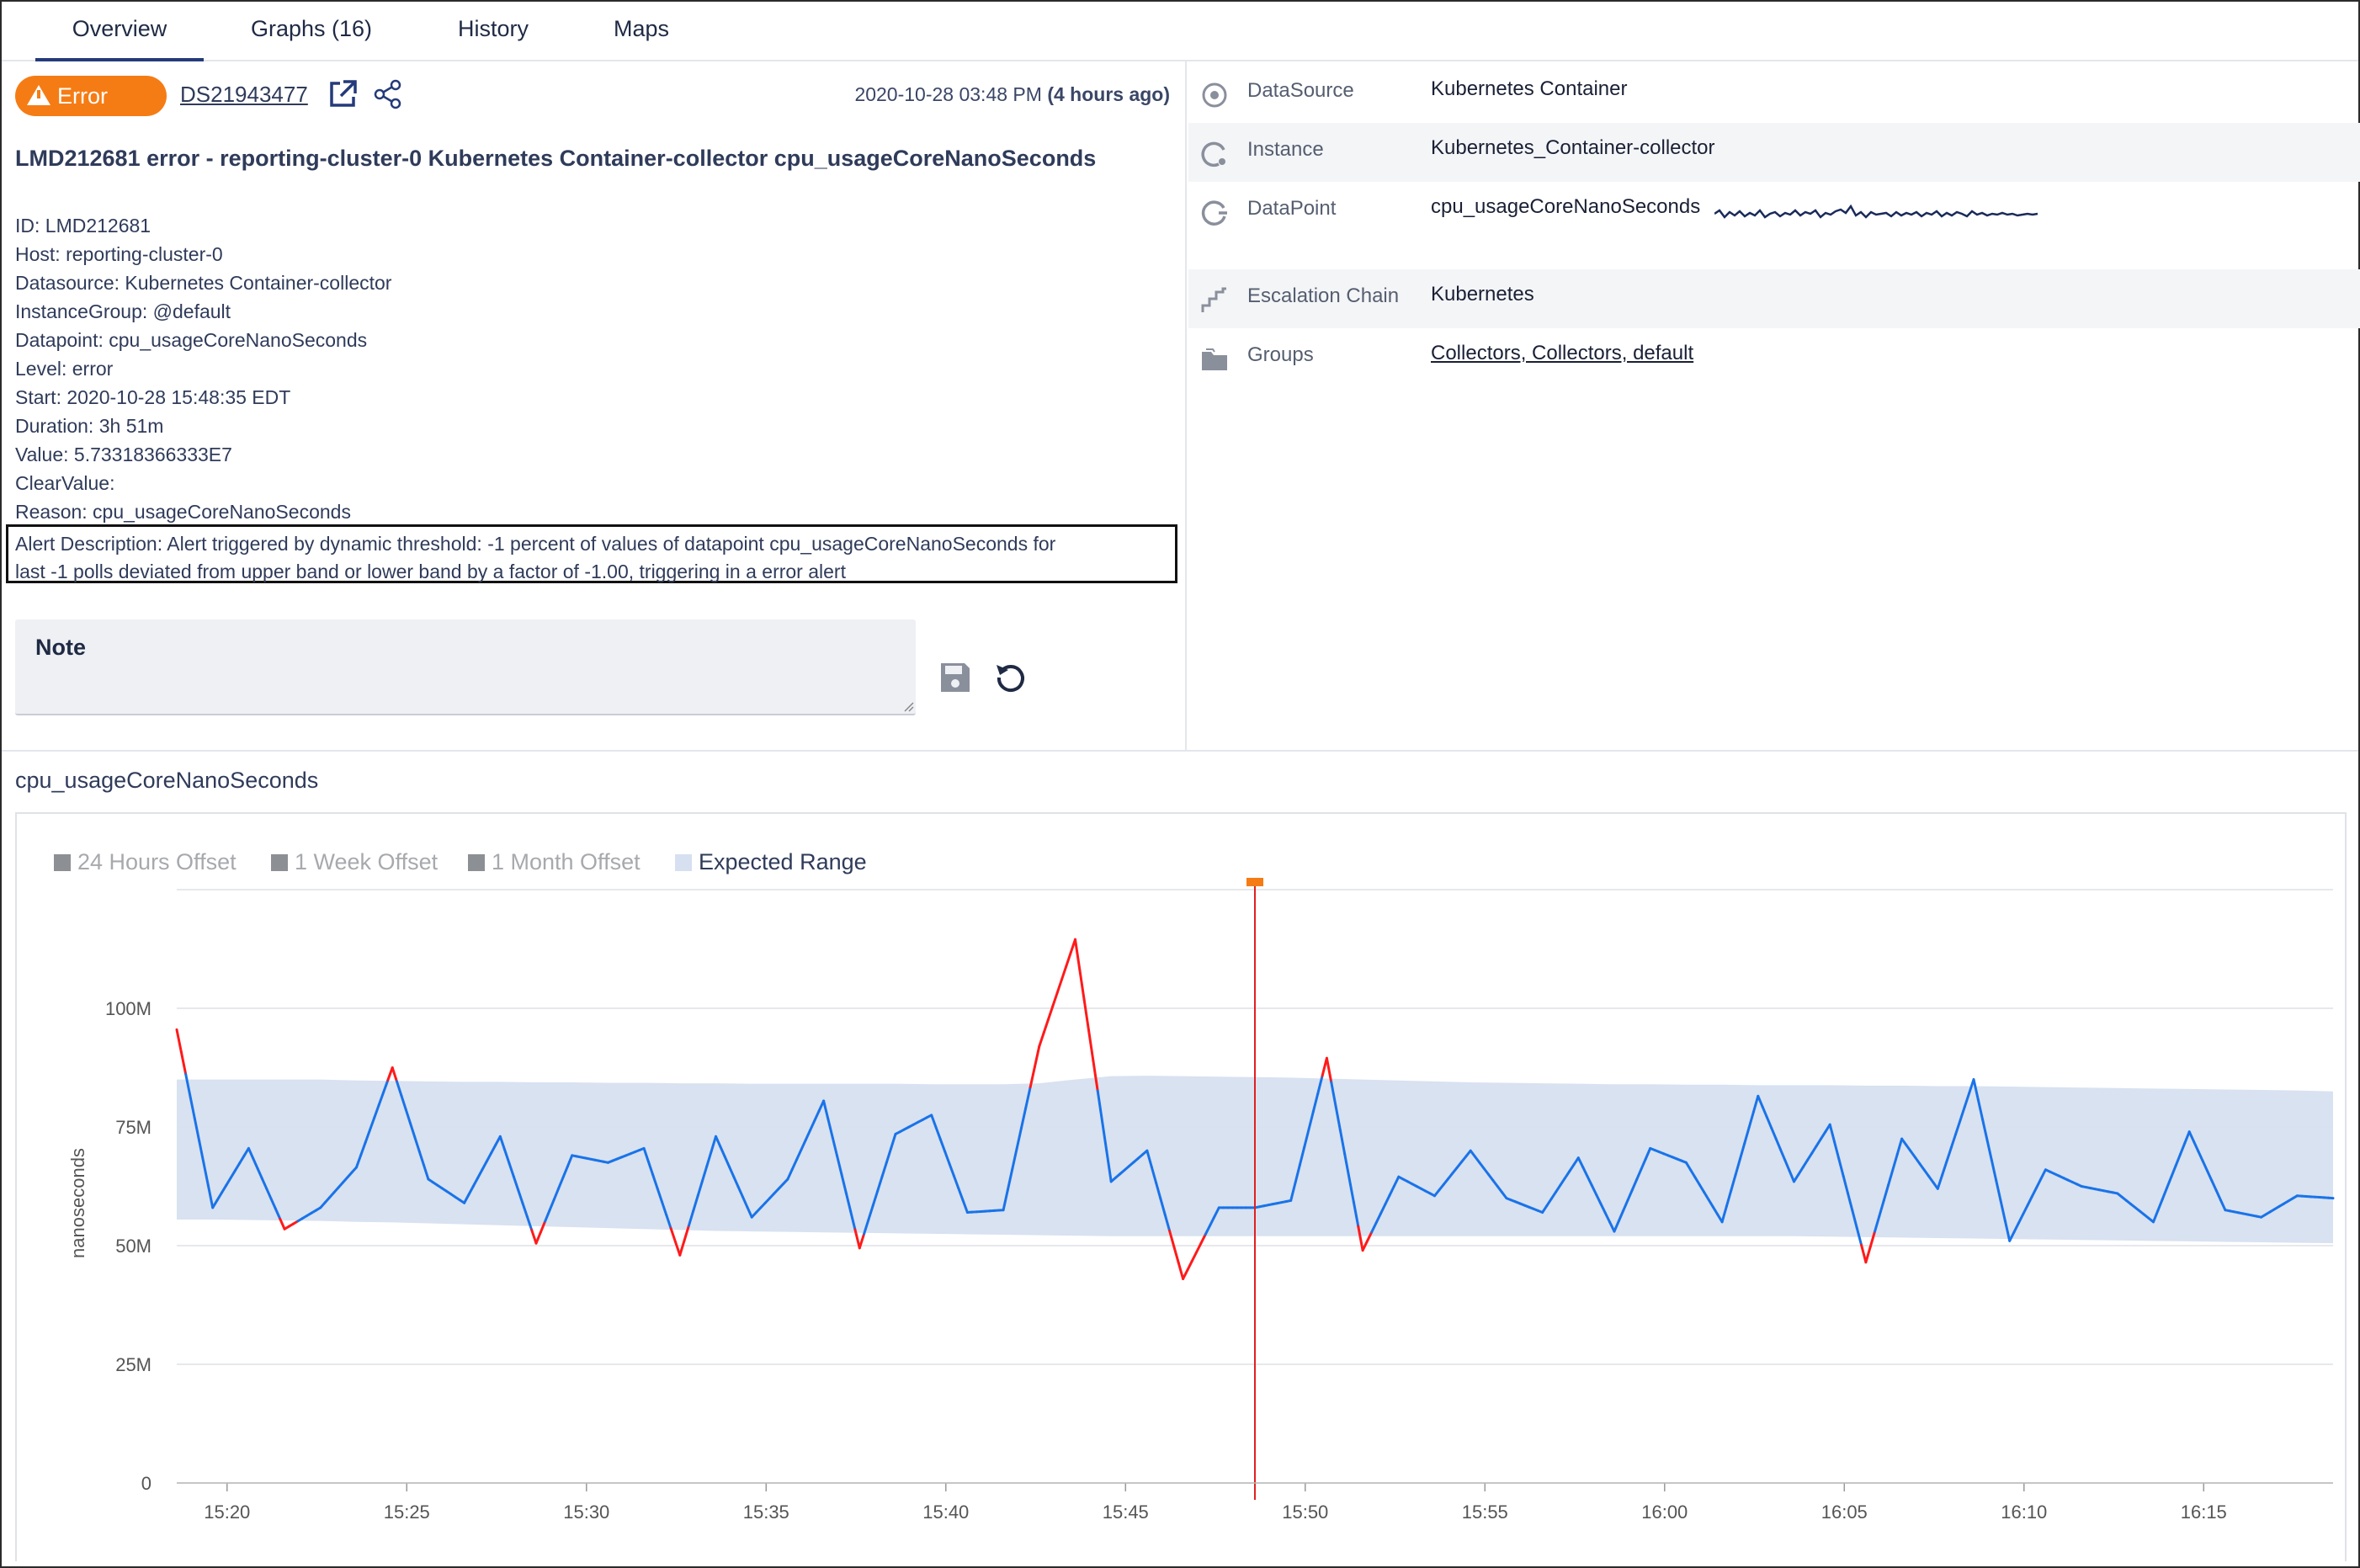  What do you see at coordinates (65, 369) in the screenshot?
I see `detail-level: Level: error` at bounding box center [65, 369].